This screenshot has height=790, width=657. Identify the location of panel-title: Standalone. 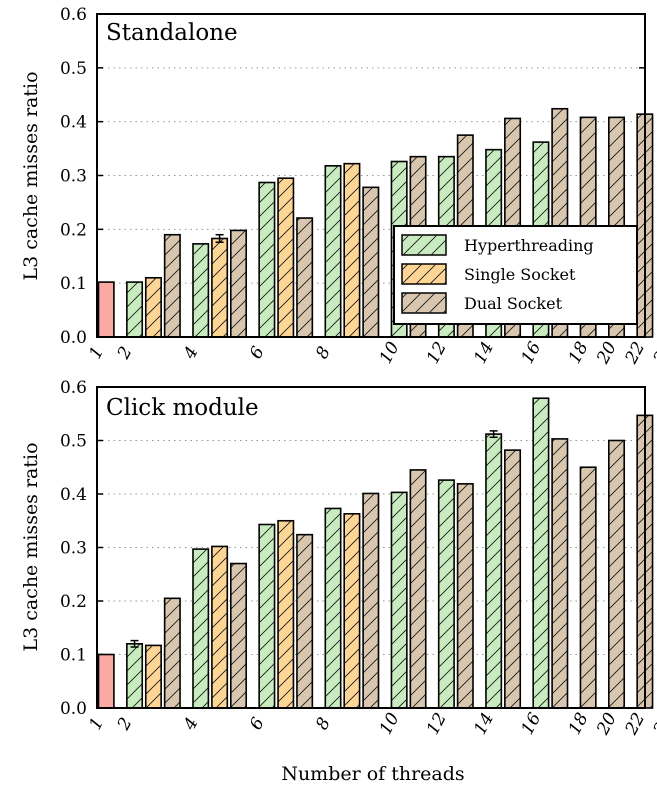
(172, 33).